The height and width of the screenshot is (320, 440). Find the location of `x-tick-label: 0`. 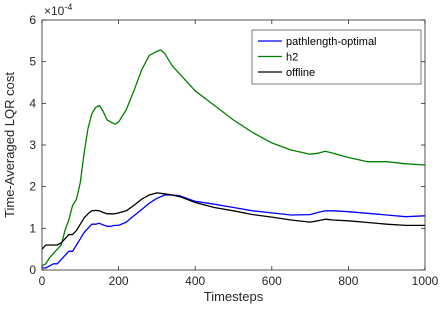

x-tick-label: 0 is located at coordinates (42, 281).